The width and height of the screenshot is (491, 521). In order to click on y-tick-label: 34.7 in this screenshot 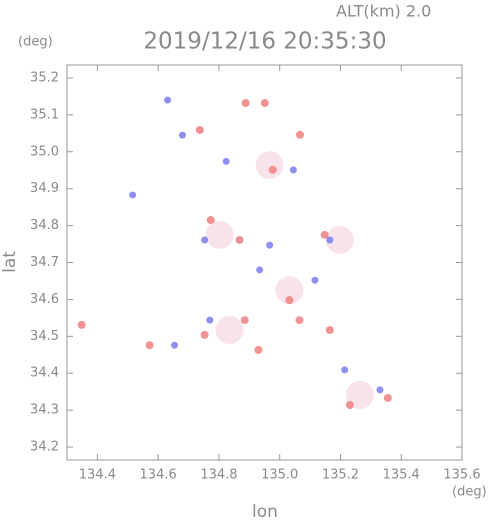, I will do `click(44, 262)`.